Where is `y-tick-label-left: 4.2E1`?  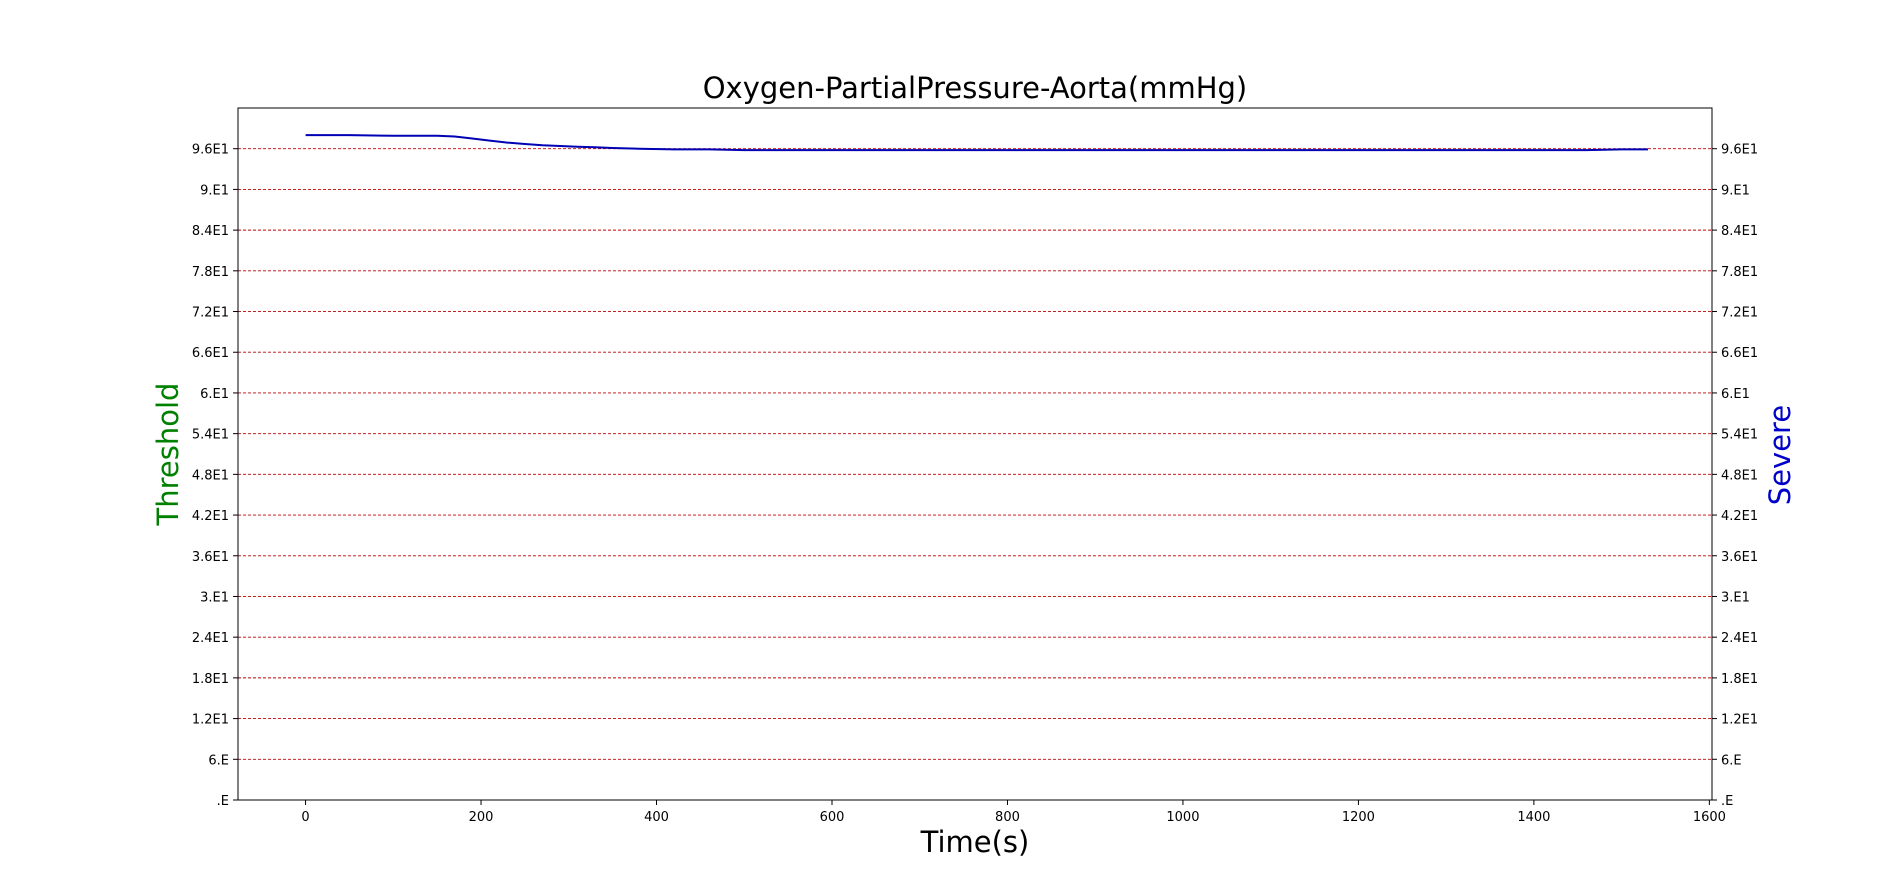
y-tick-label-left: 4.2E1 is located at coordinates (210, 516).